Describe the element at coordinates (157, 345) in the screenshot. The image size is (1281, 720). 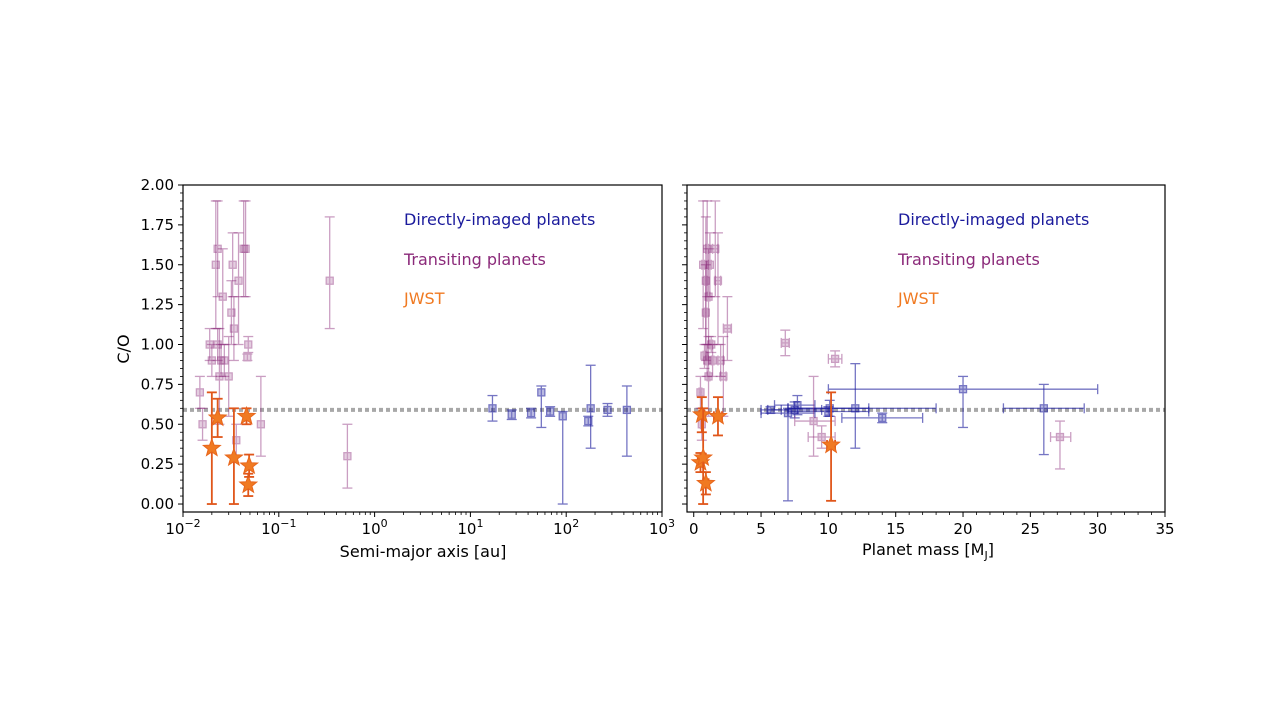
I see `y-tick-label: 1.00` at that location.